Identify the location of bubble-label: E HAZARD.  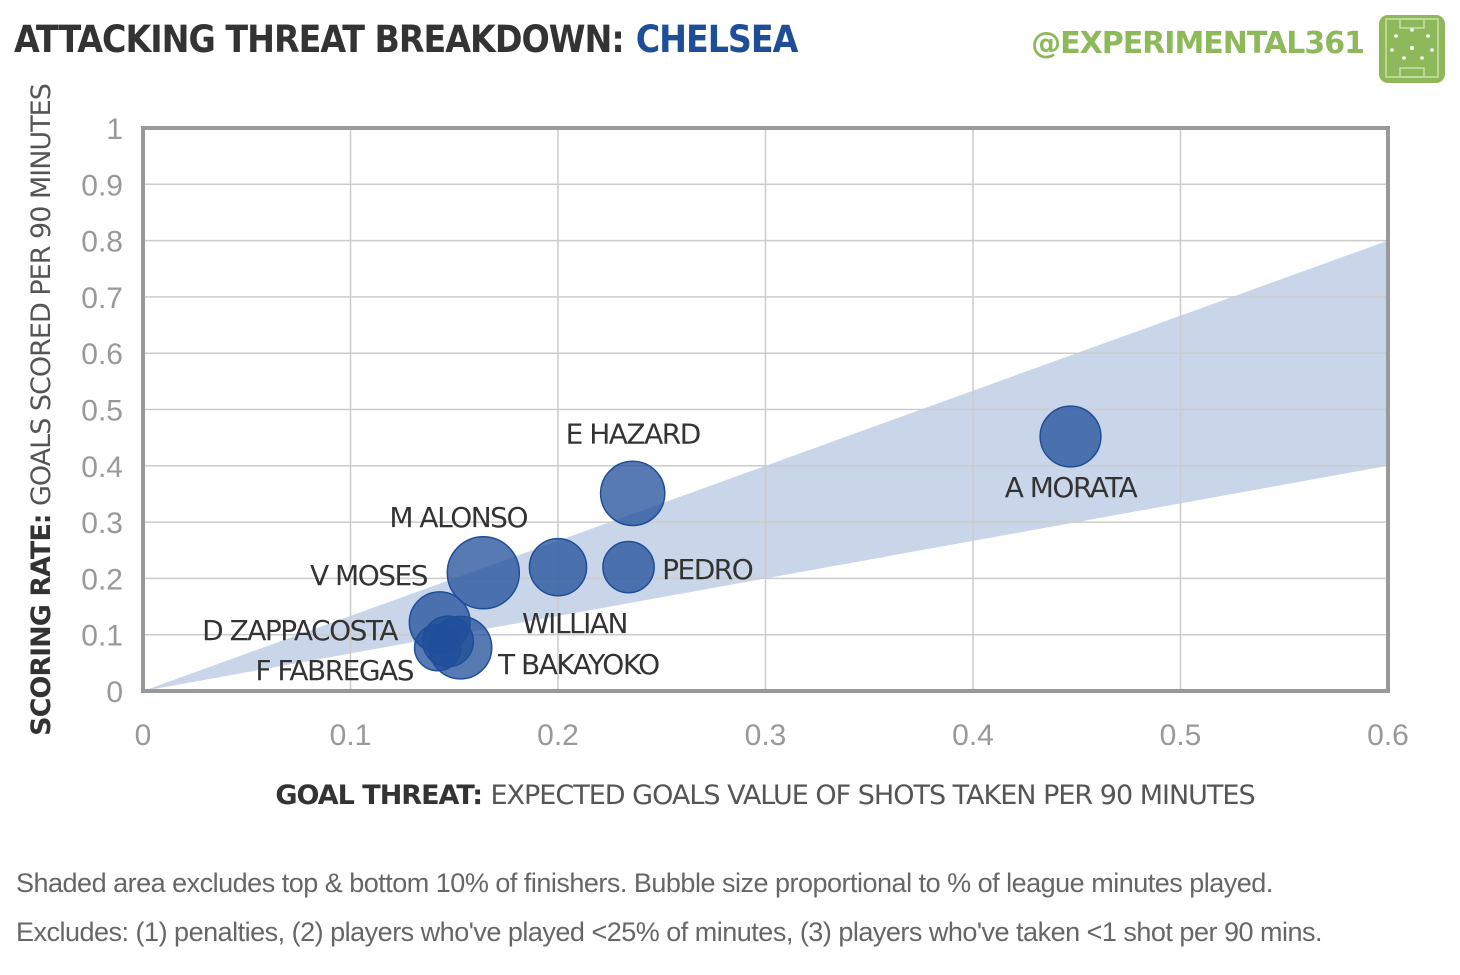
(633, 433).